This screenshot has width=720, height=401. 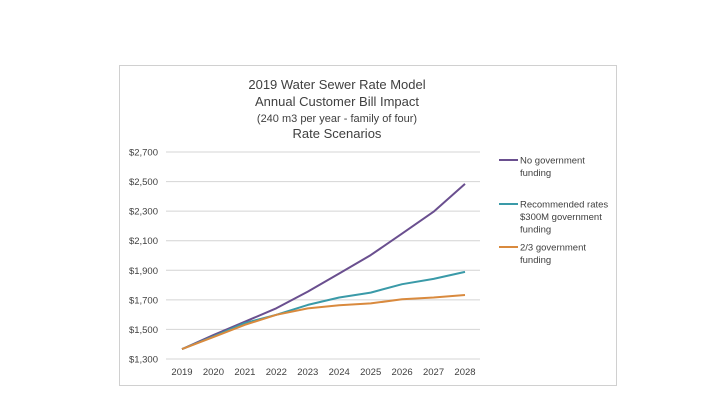 I want to click on legend-item: Recommended rates$300M government funding, so click(x=553, y=218).